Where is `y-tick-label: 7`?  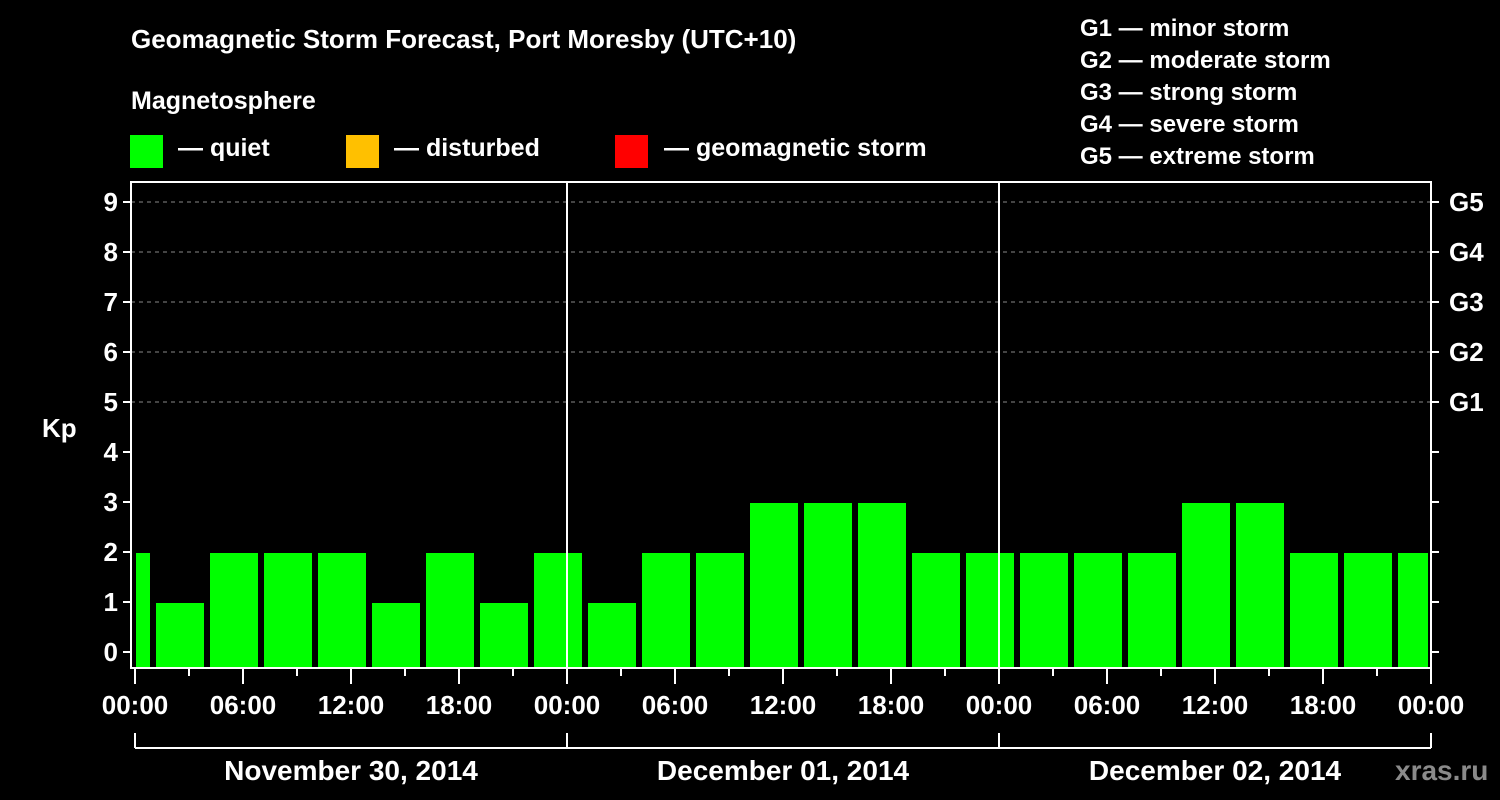 y-tick-label: 7 is located at coordinates (110, 302).